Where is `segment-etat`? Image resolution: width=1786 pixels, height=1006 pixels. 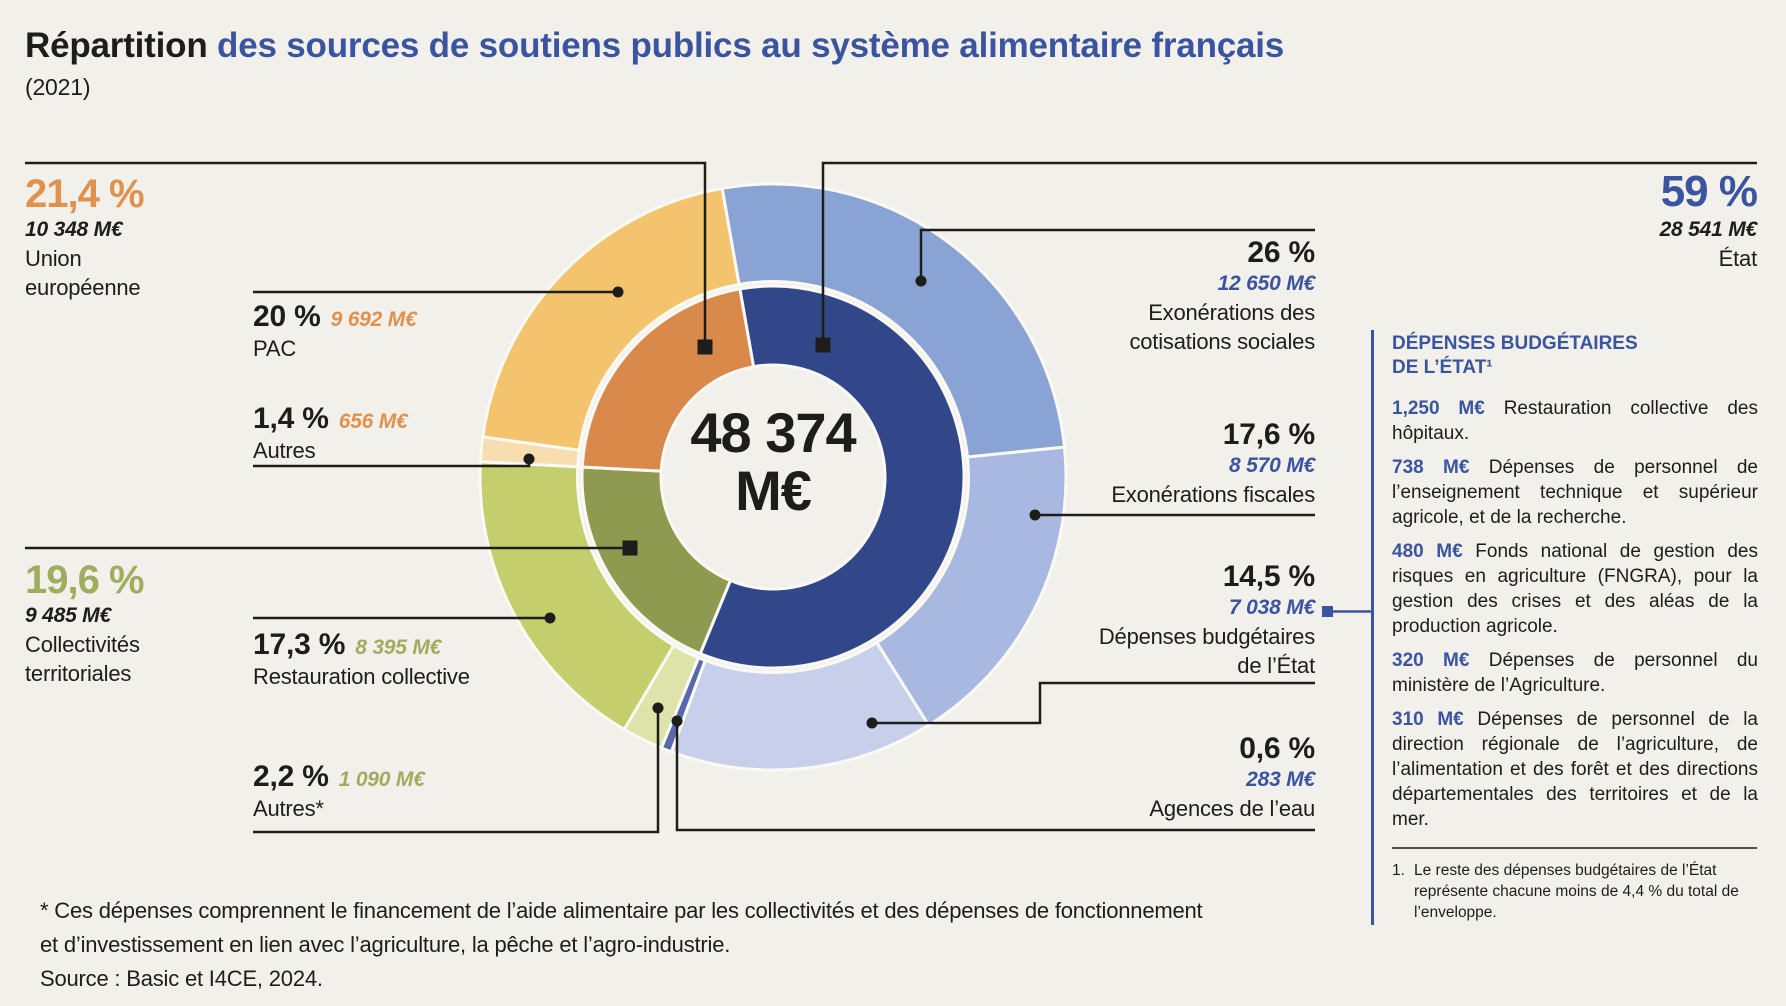 segment-etat is located at coordinates (832, 477).